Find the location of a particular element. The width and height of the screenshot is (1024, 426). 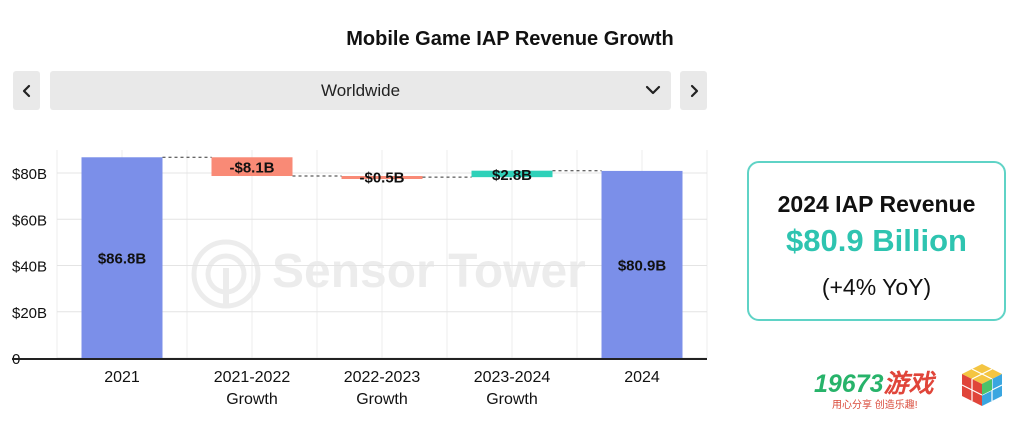

logo-text: 19673游戏 is located at coordinates (874, 382).